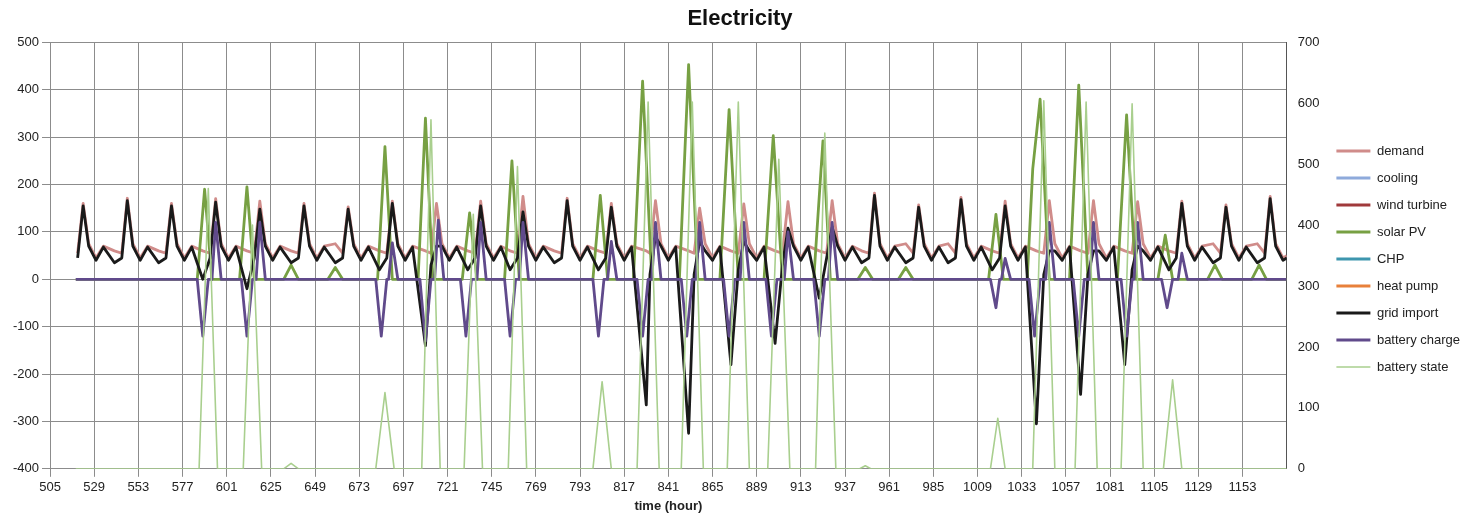 The image size is (1478, 516). I want to click on legend-label: demand, so click(1400, 150).